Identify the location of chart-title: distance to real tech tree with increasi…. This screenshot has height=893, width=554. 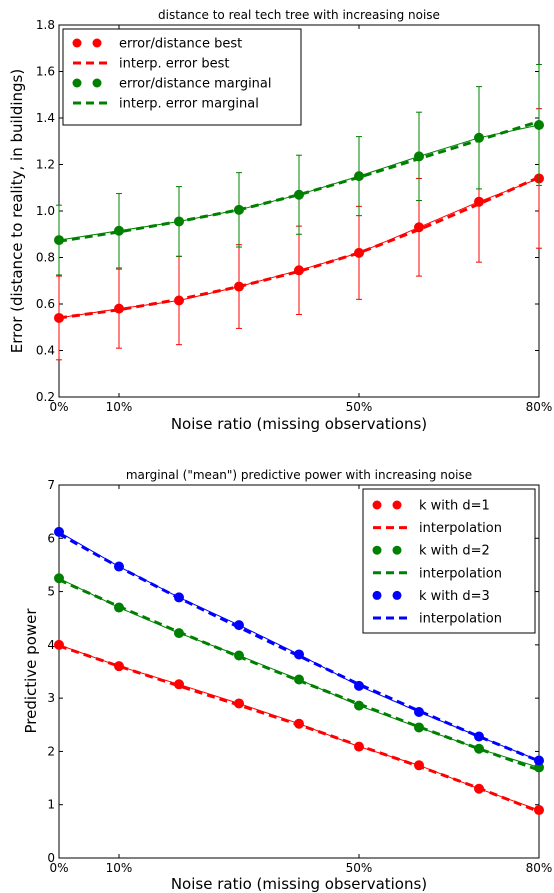
(299, 15).